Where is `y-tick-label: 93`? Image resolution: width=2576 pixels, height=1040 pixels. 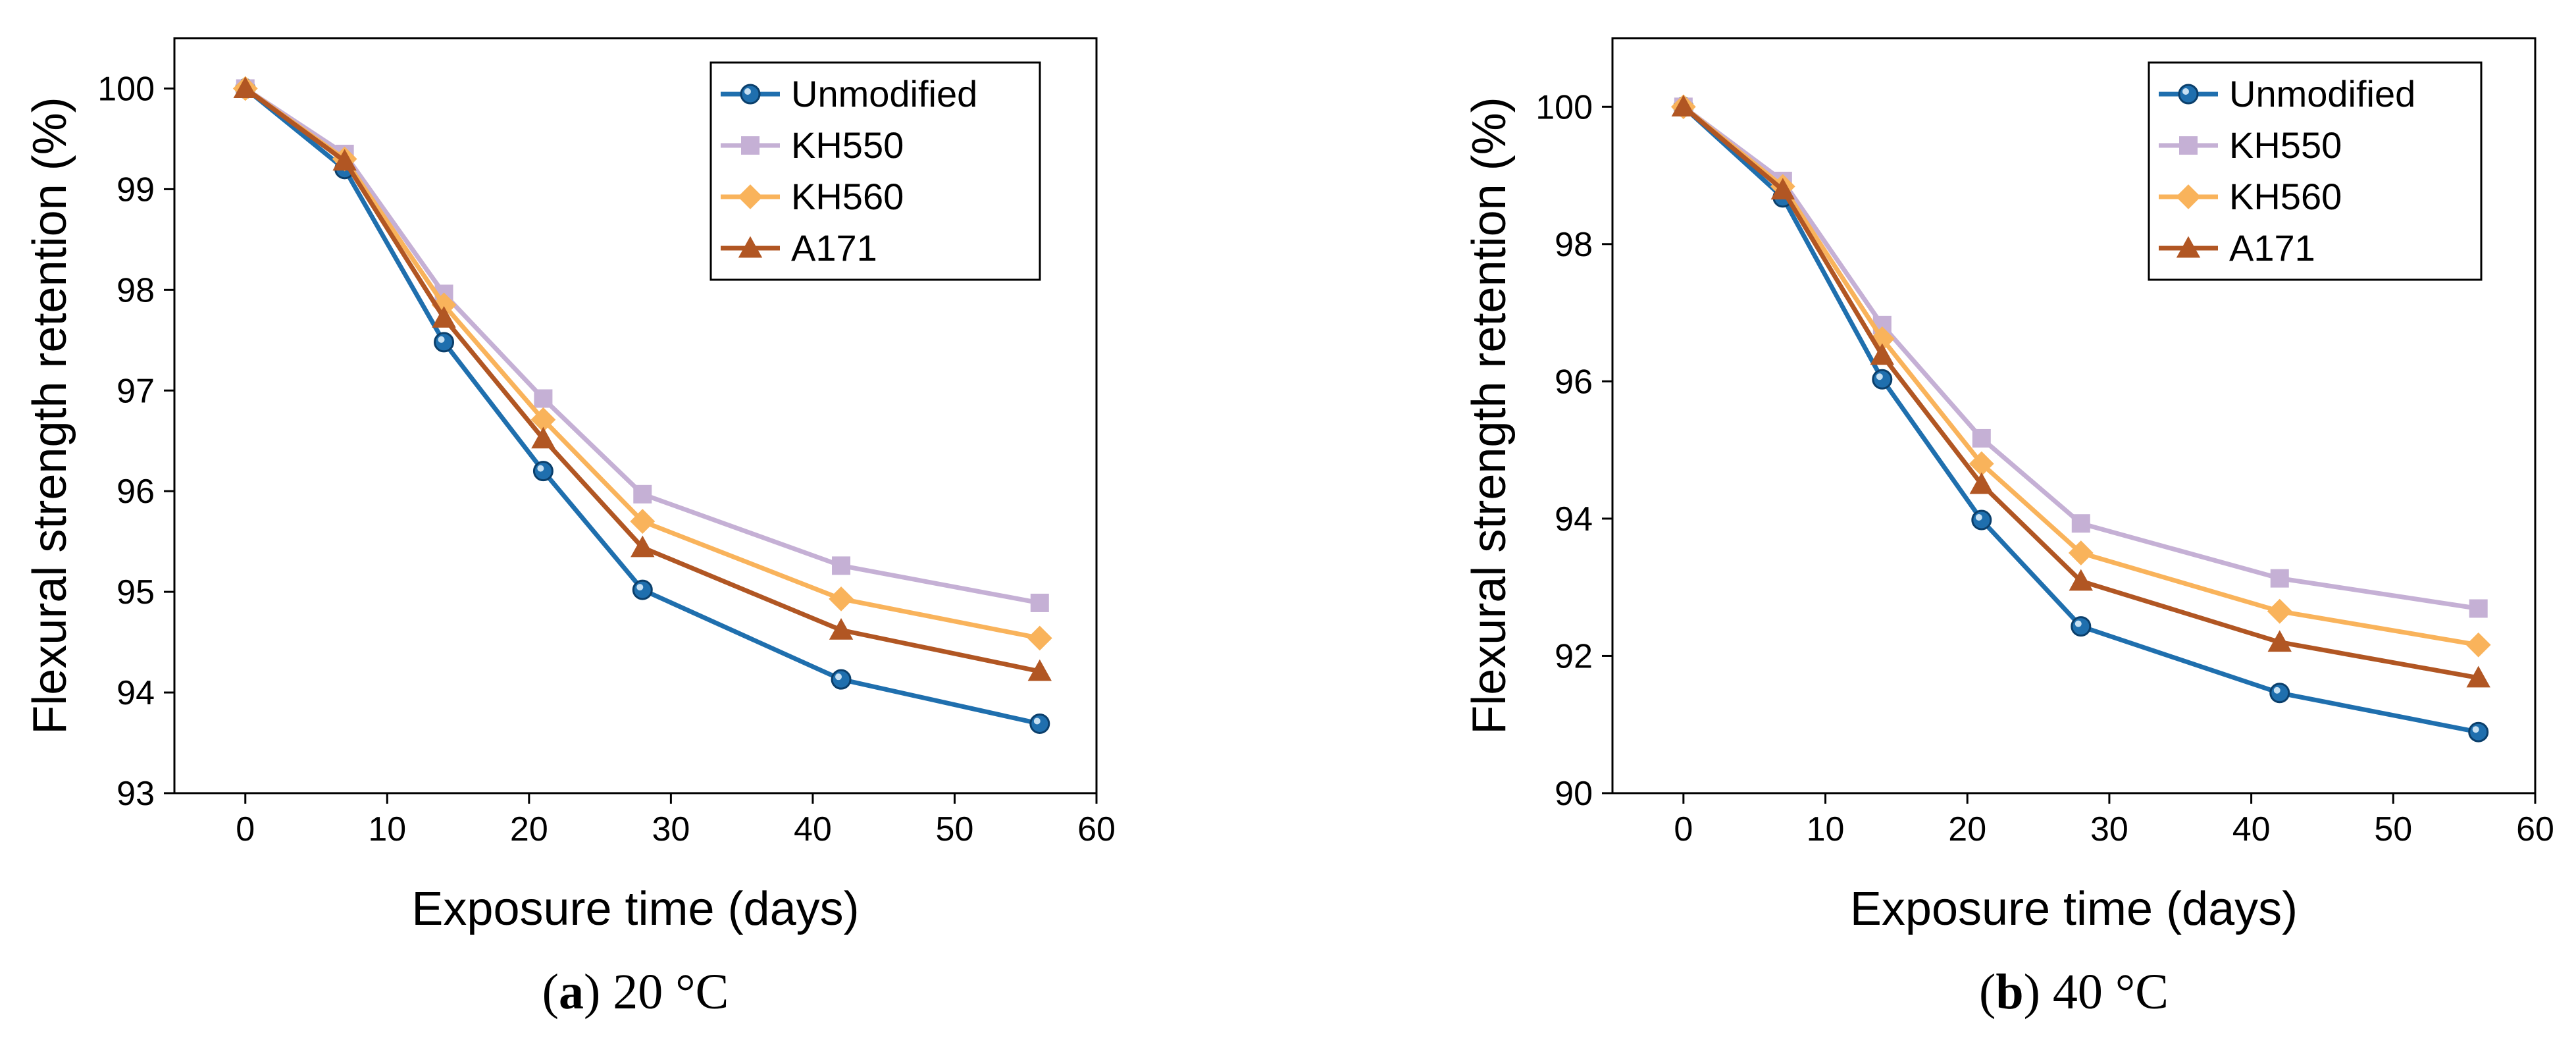 y-tick-label: 93 is located at coordinates (135, 794).